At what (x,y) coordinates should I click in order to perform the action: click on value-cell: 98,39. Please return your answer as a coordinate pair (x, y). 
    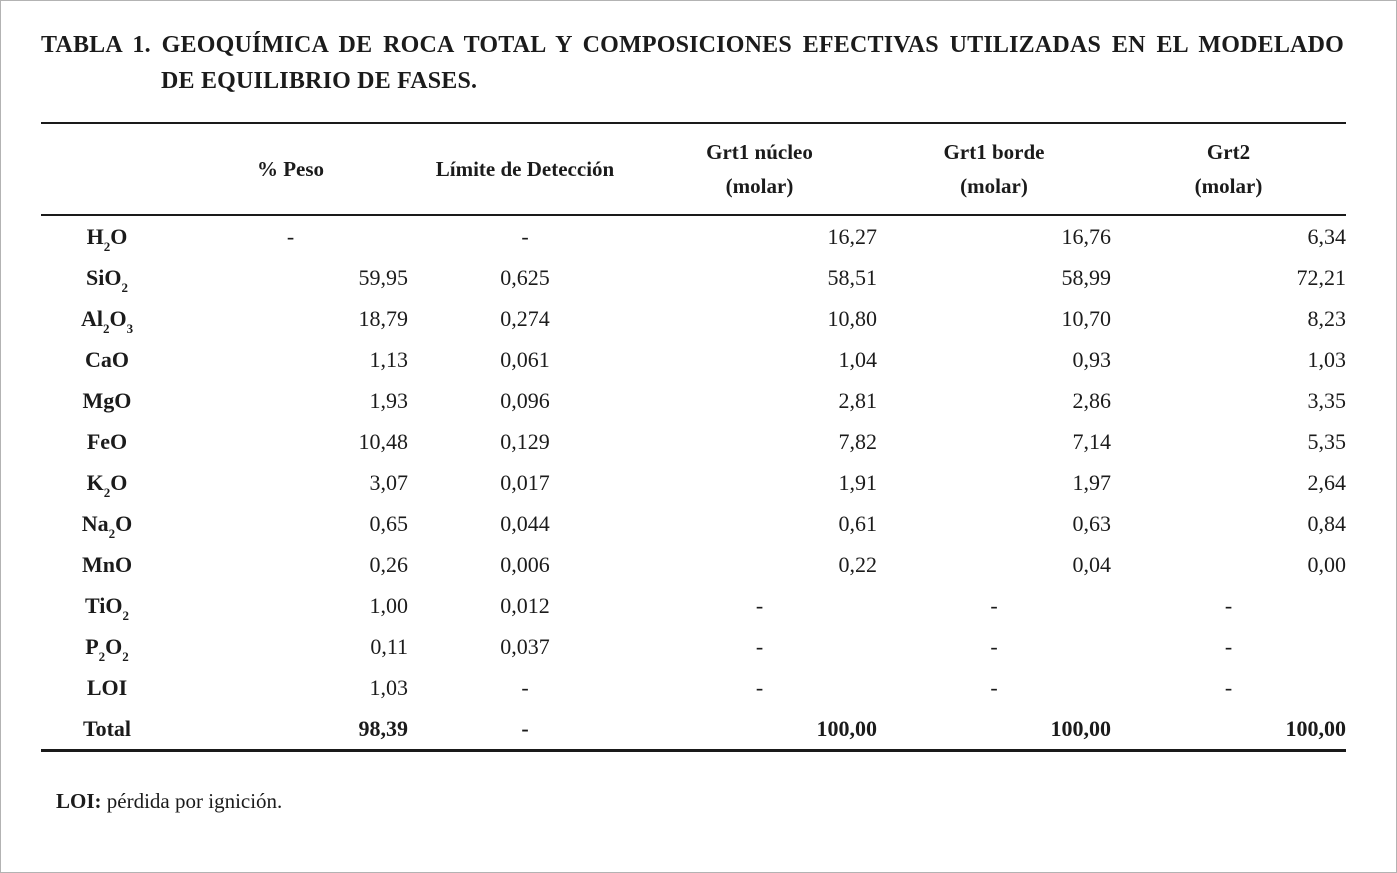
    Looking at the image, I should click on (383, 728).